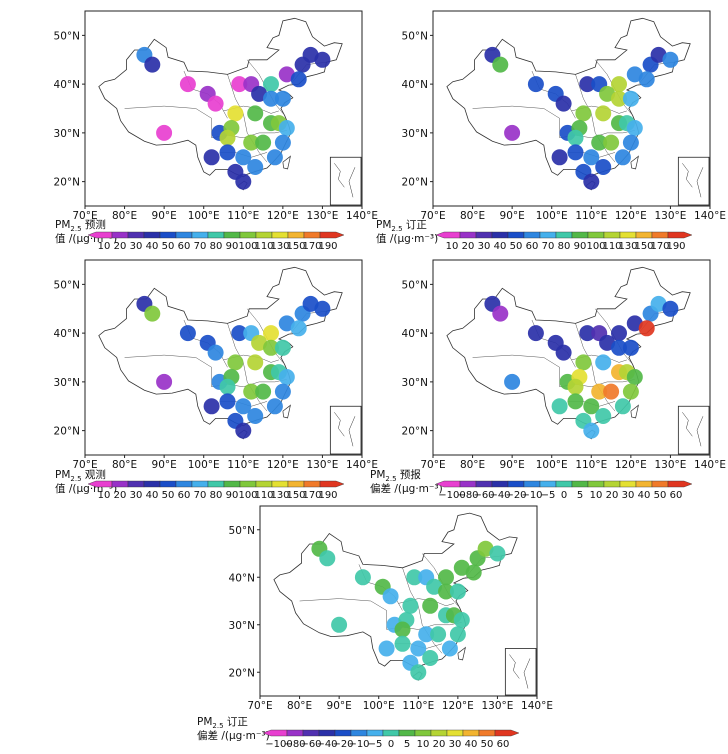  Describe the element at coordinates (643, 246) in the screenshot. I see `colorbar-label: 150` at that location.